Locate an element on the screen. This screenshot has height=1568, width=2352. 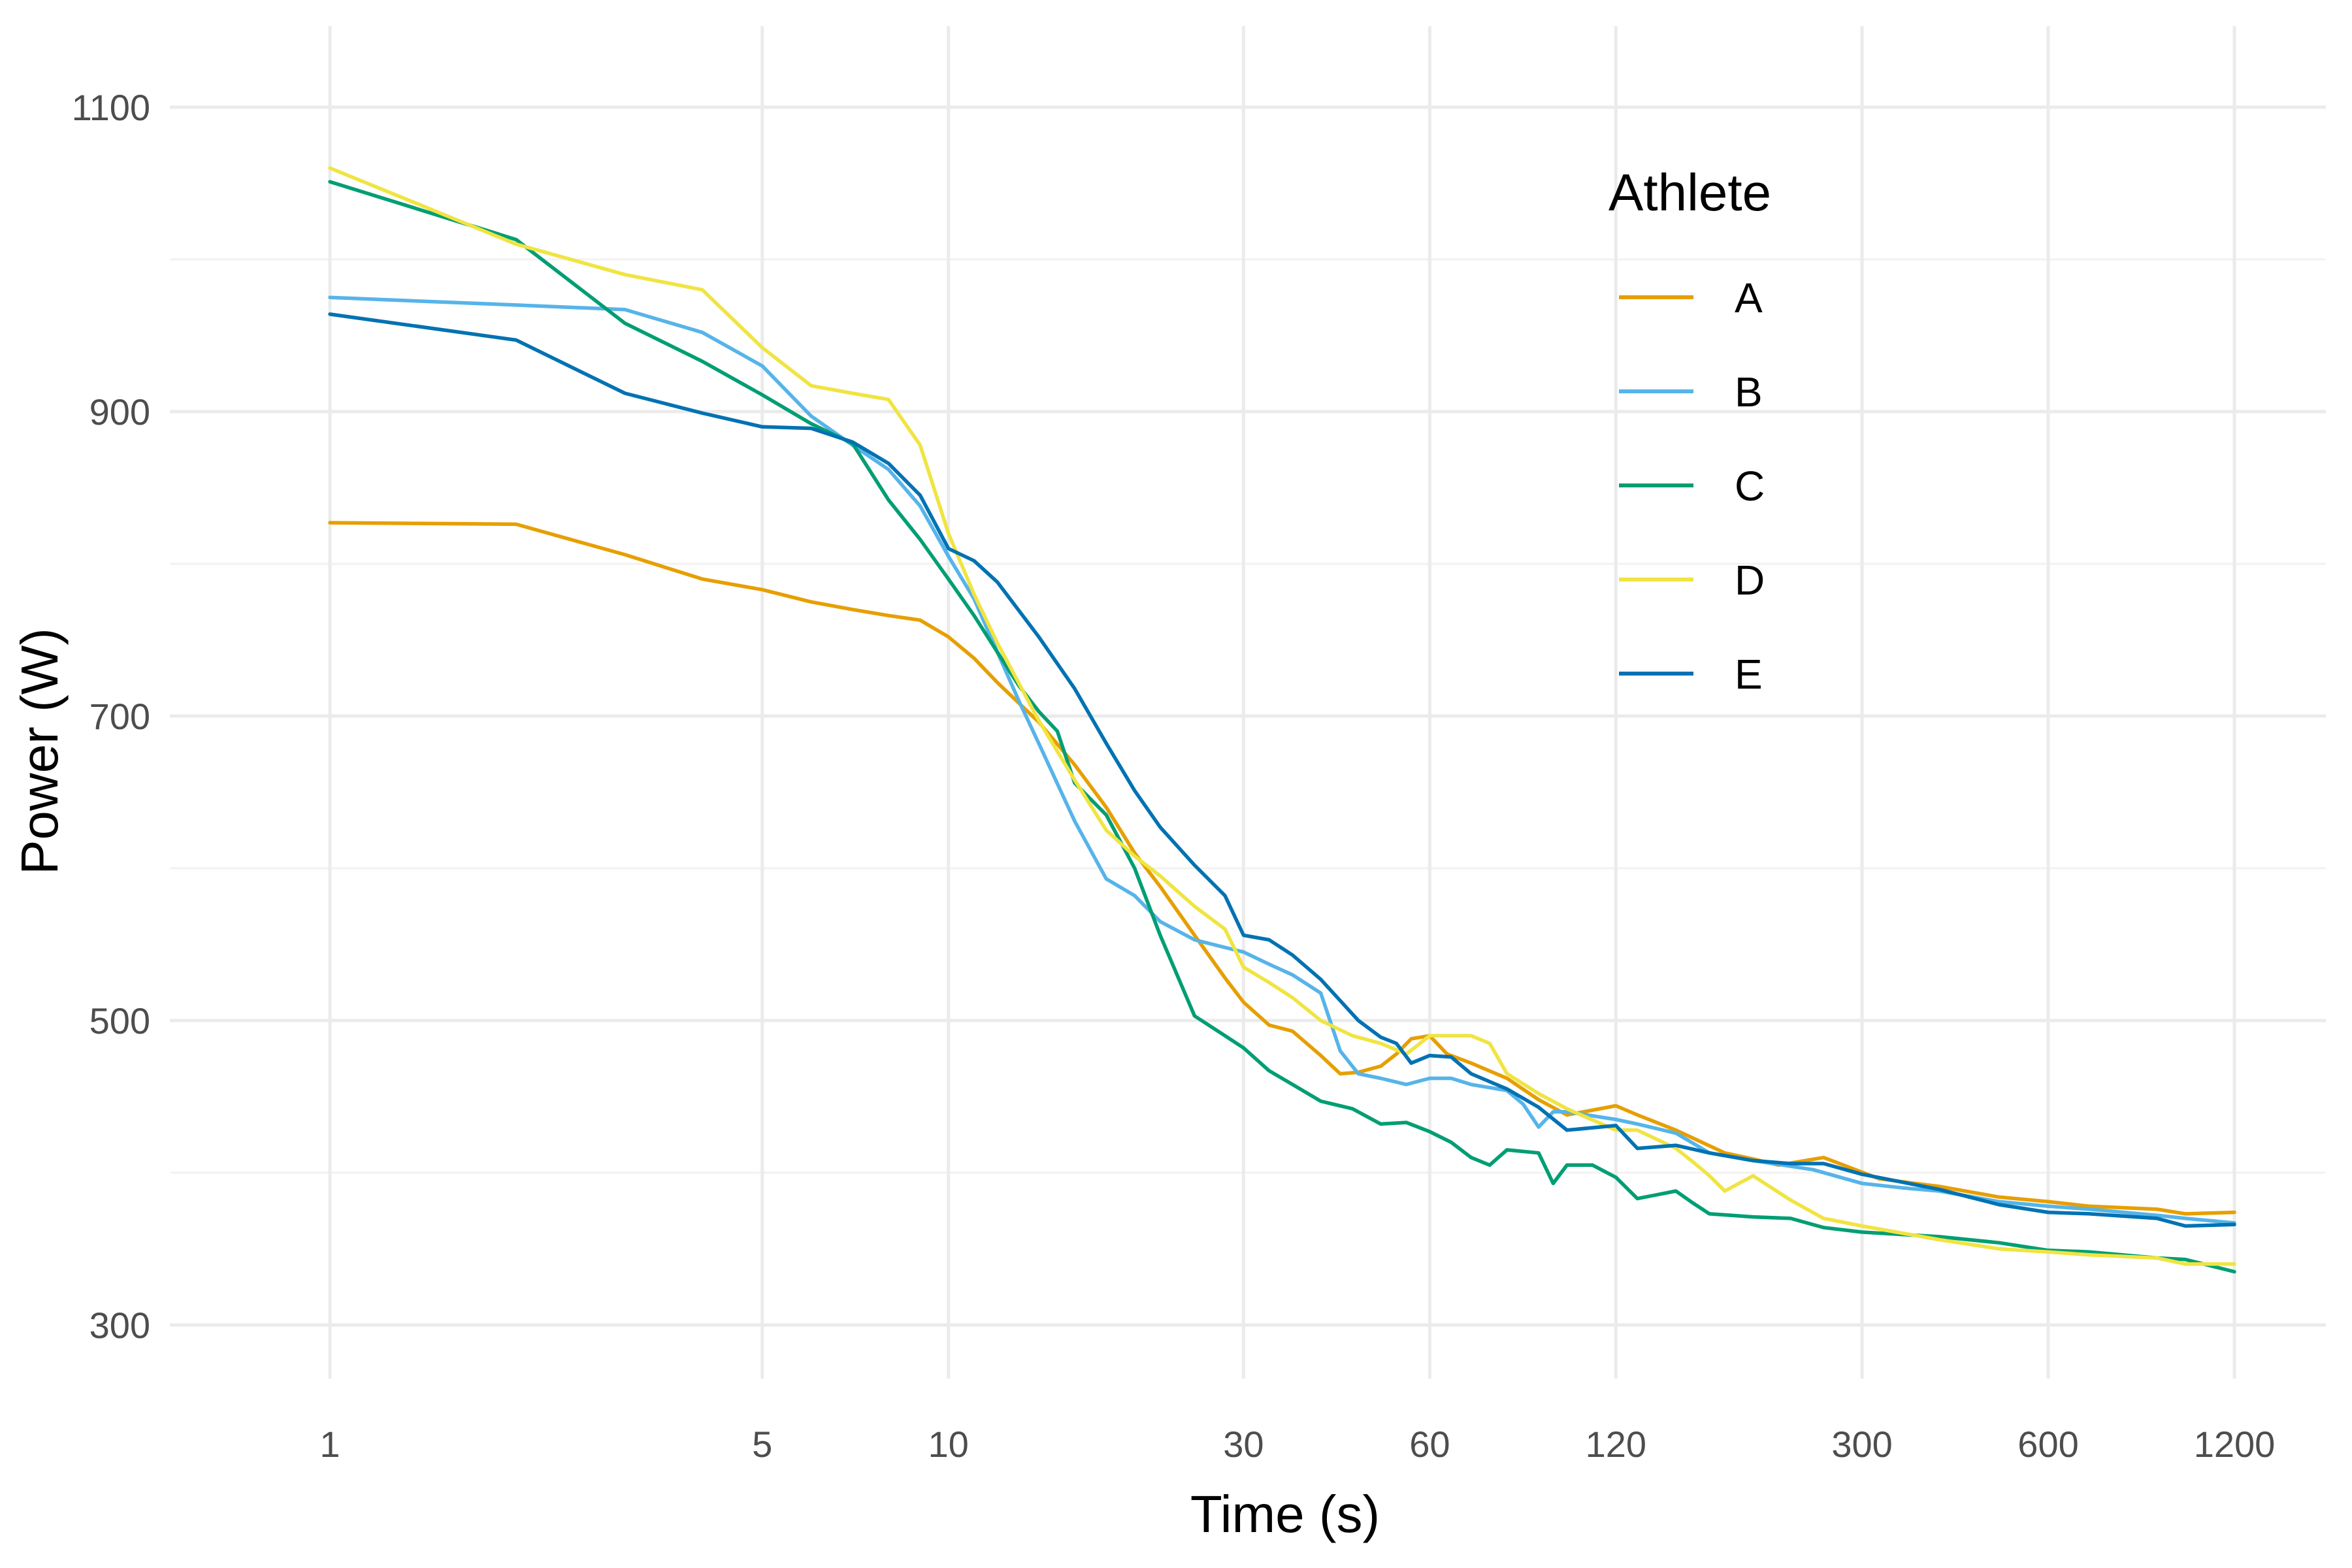
x-tick-label: 120 is located at coordinates (1616, 1444).